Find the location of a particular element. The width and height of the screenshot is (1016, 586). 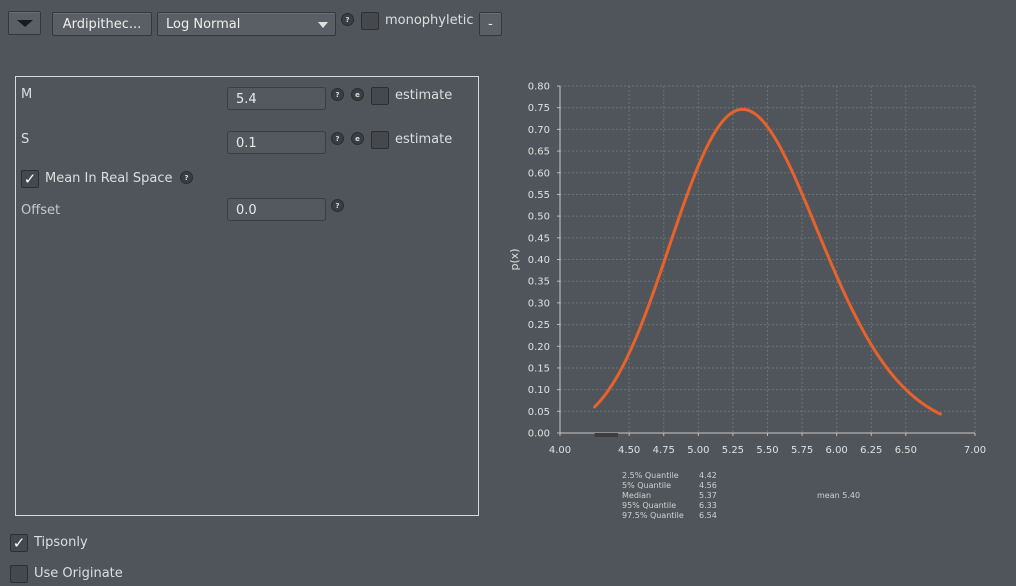

stat-value: 4.56 is located at coordinates (708, 485).